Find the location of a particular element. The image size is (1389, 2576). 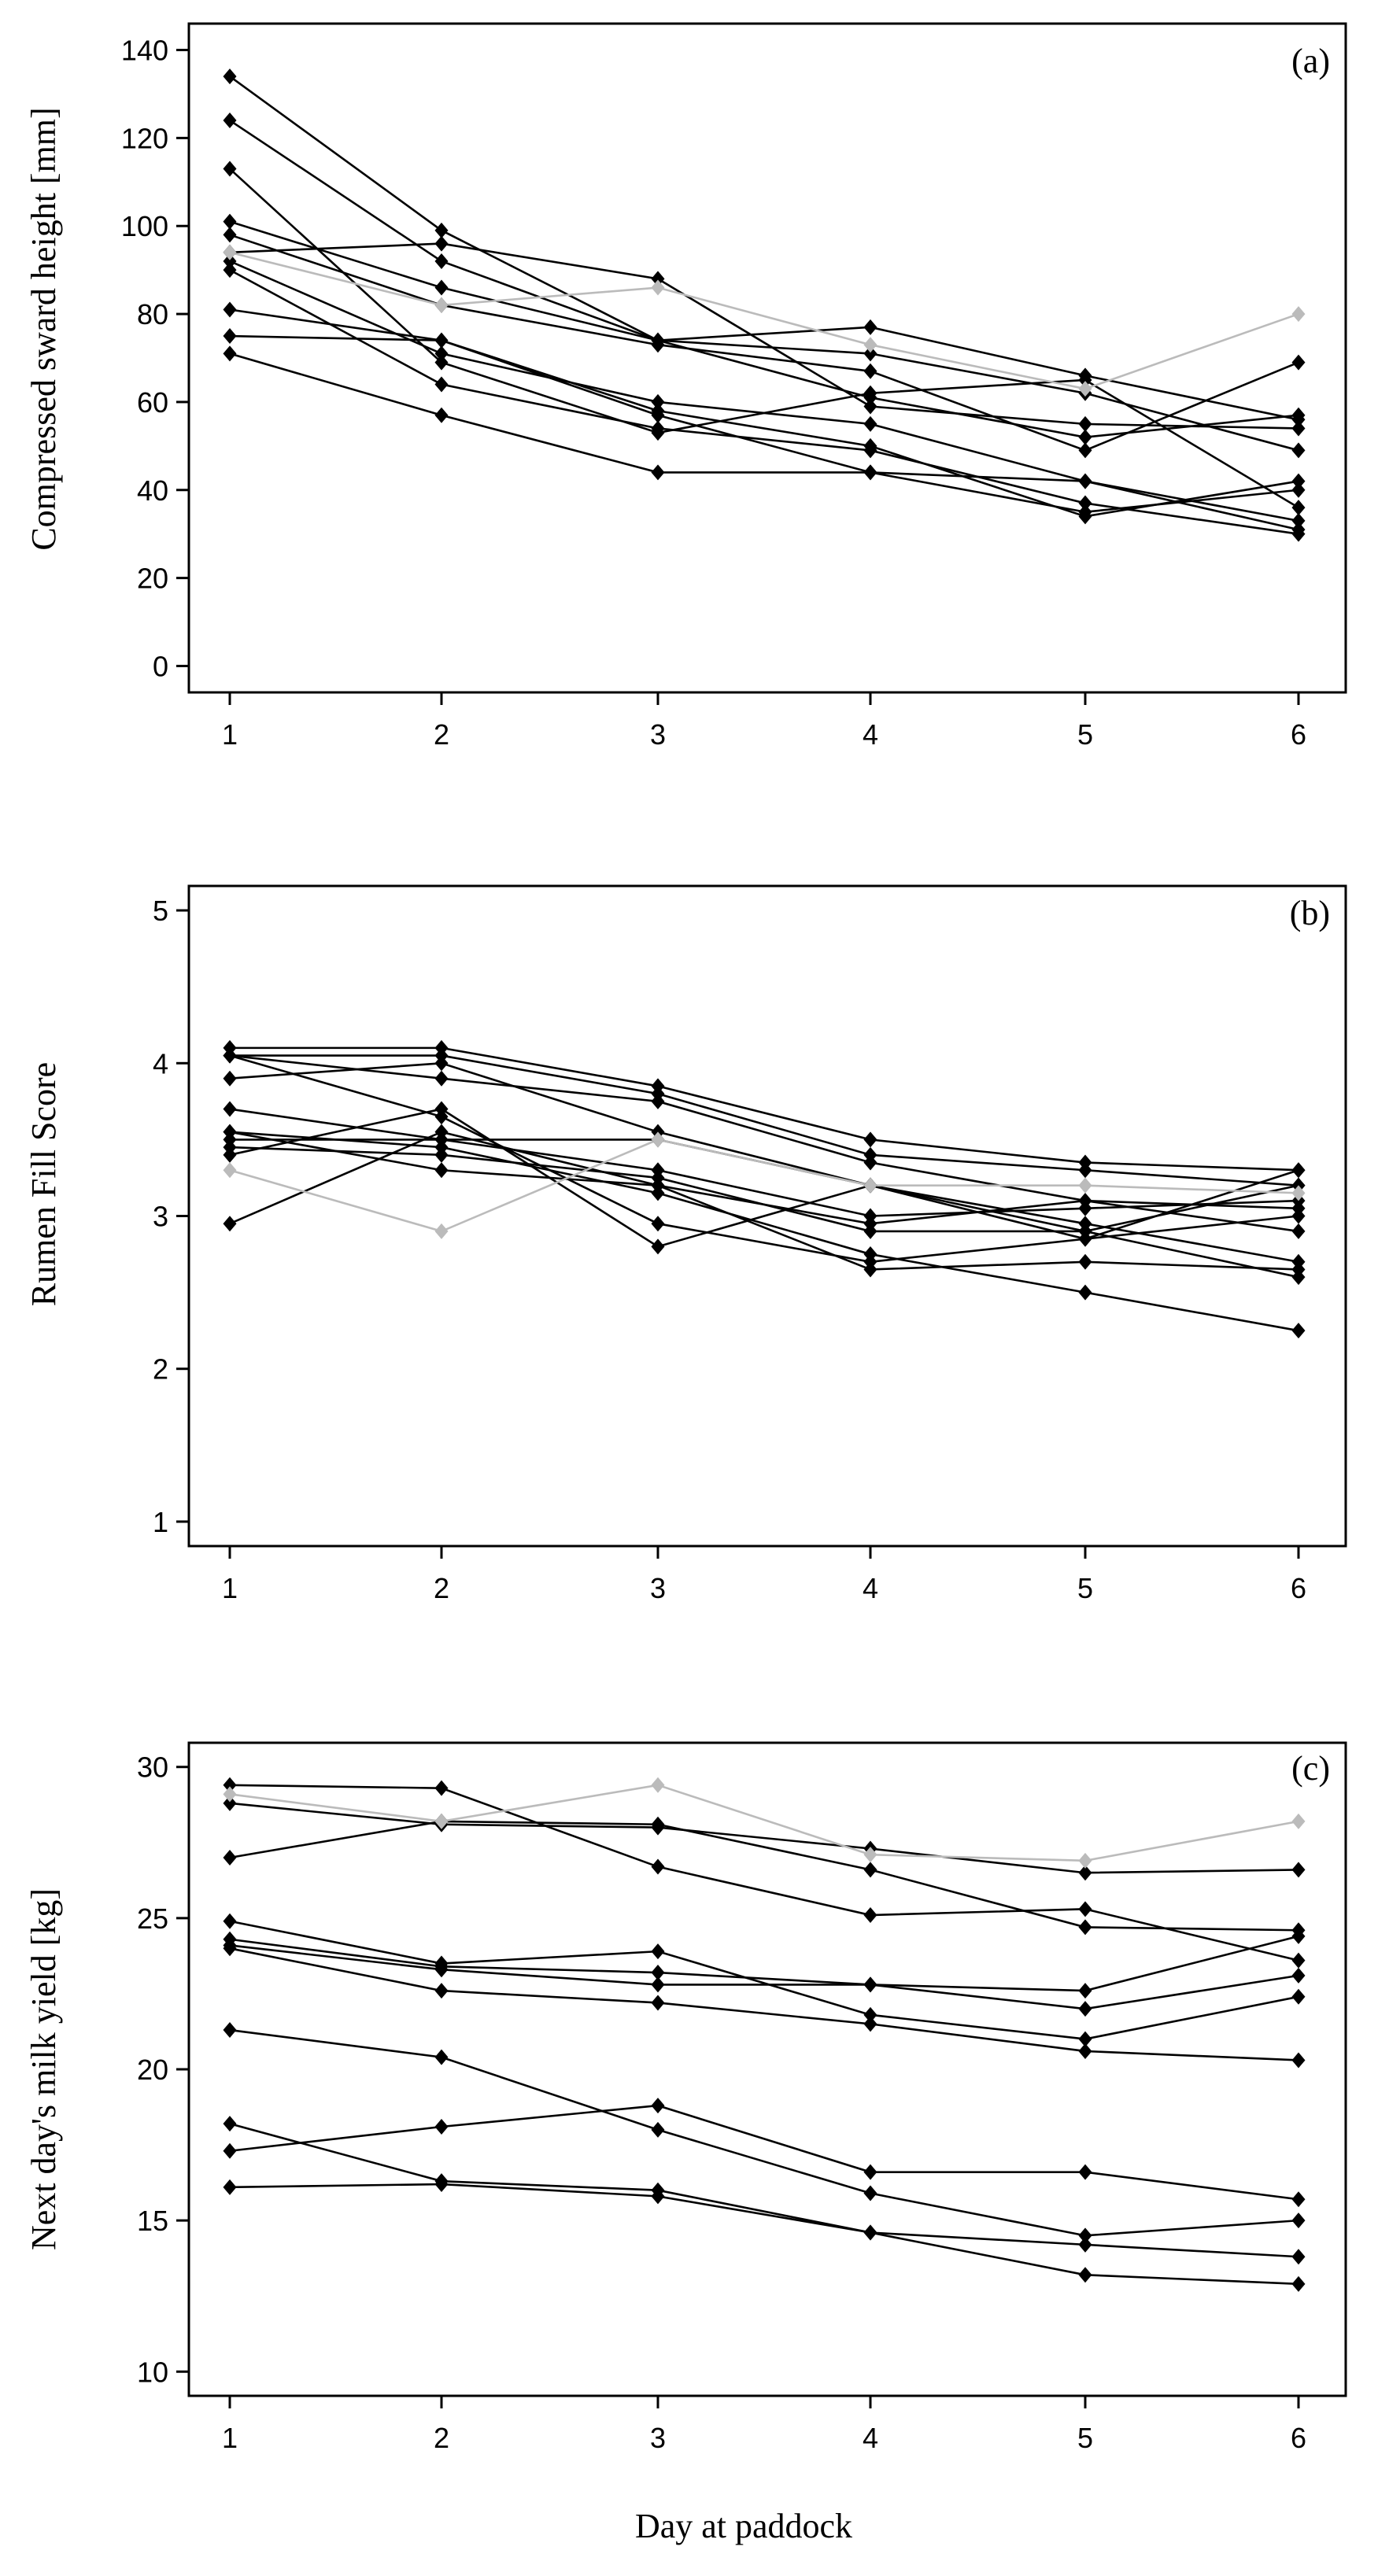

series-line-c9 is located at coordinates (764, 2190).